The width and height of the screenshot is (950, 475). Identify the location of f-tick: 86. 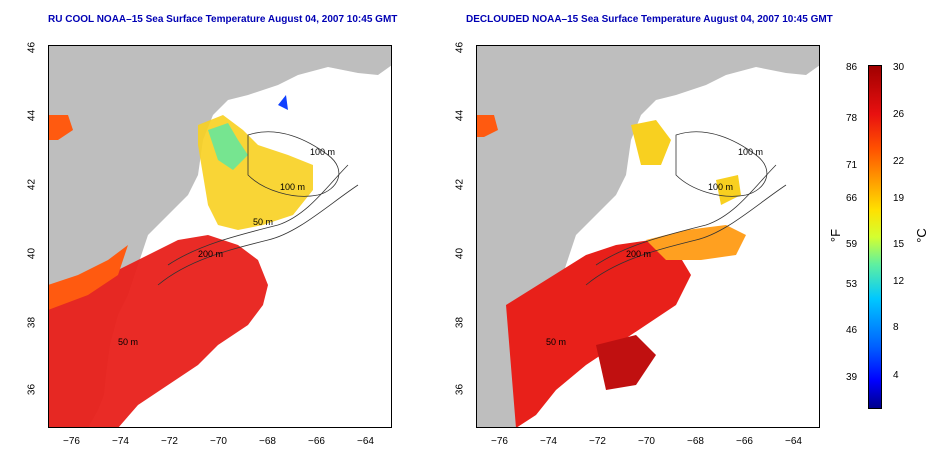
(852, 67).